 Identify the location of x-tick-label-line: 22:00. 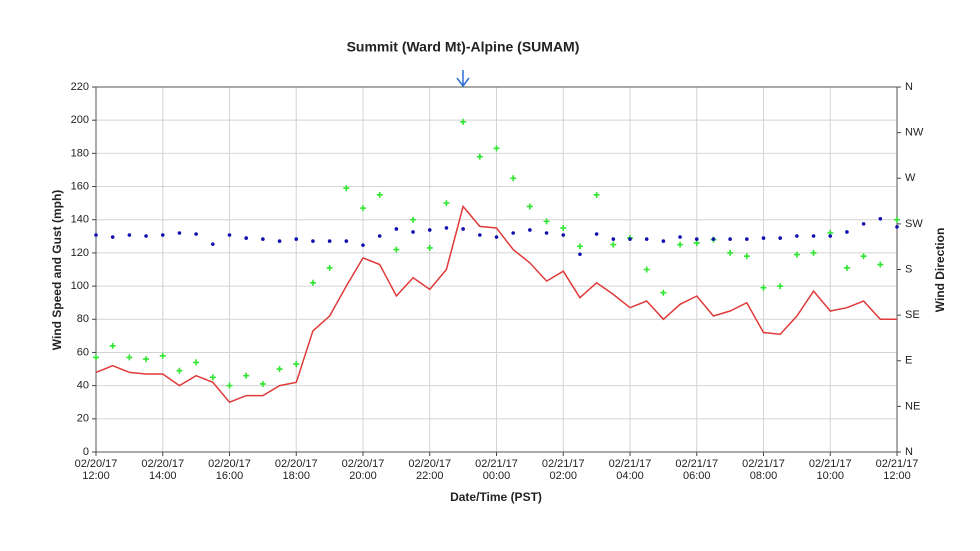
(430, 476).